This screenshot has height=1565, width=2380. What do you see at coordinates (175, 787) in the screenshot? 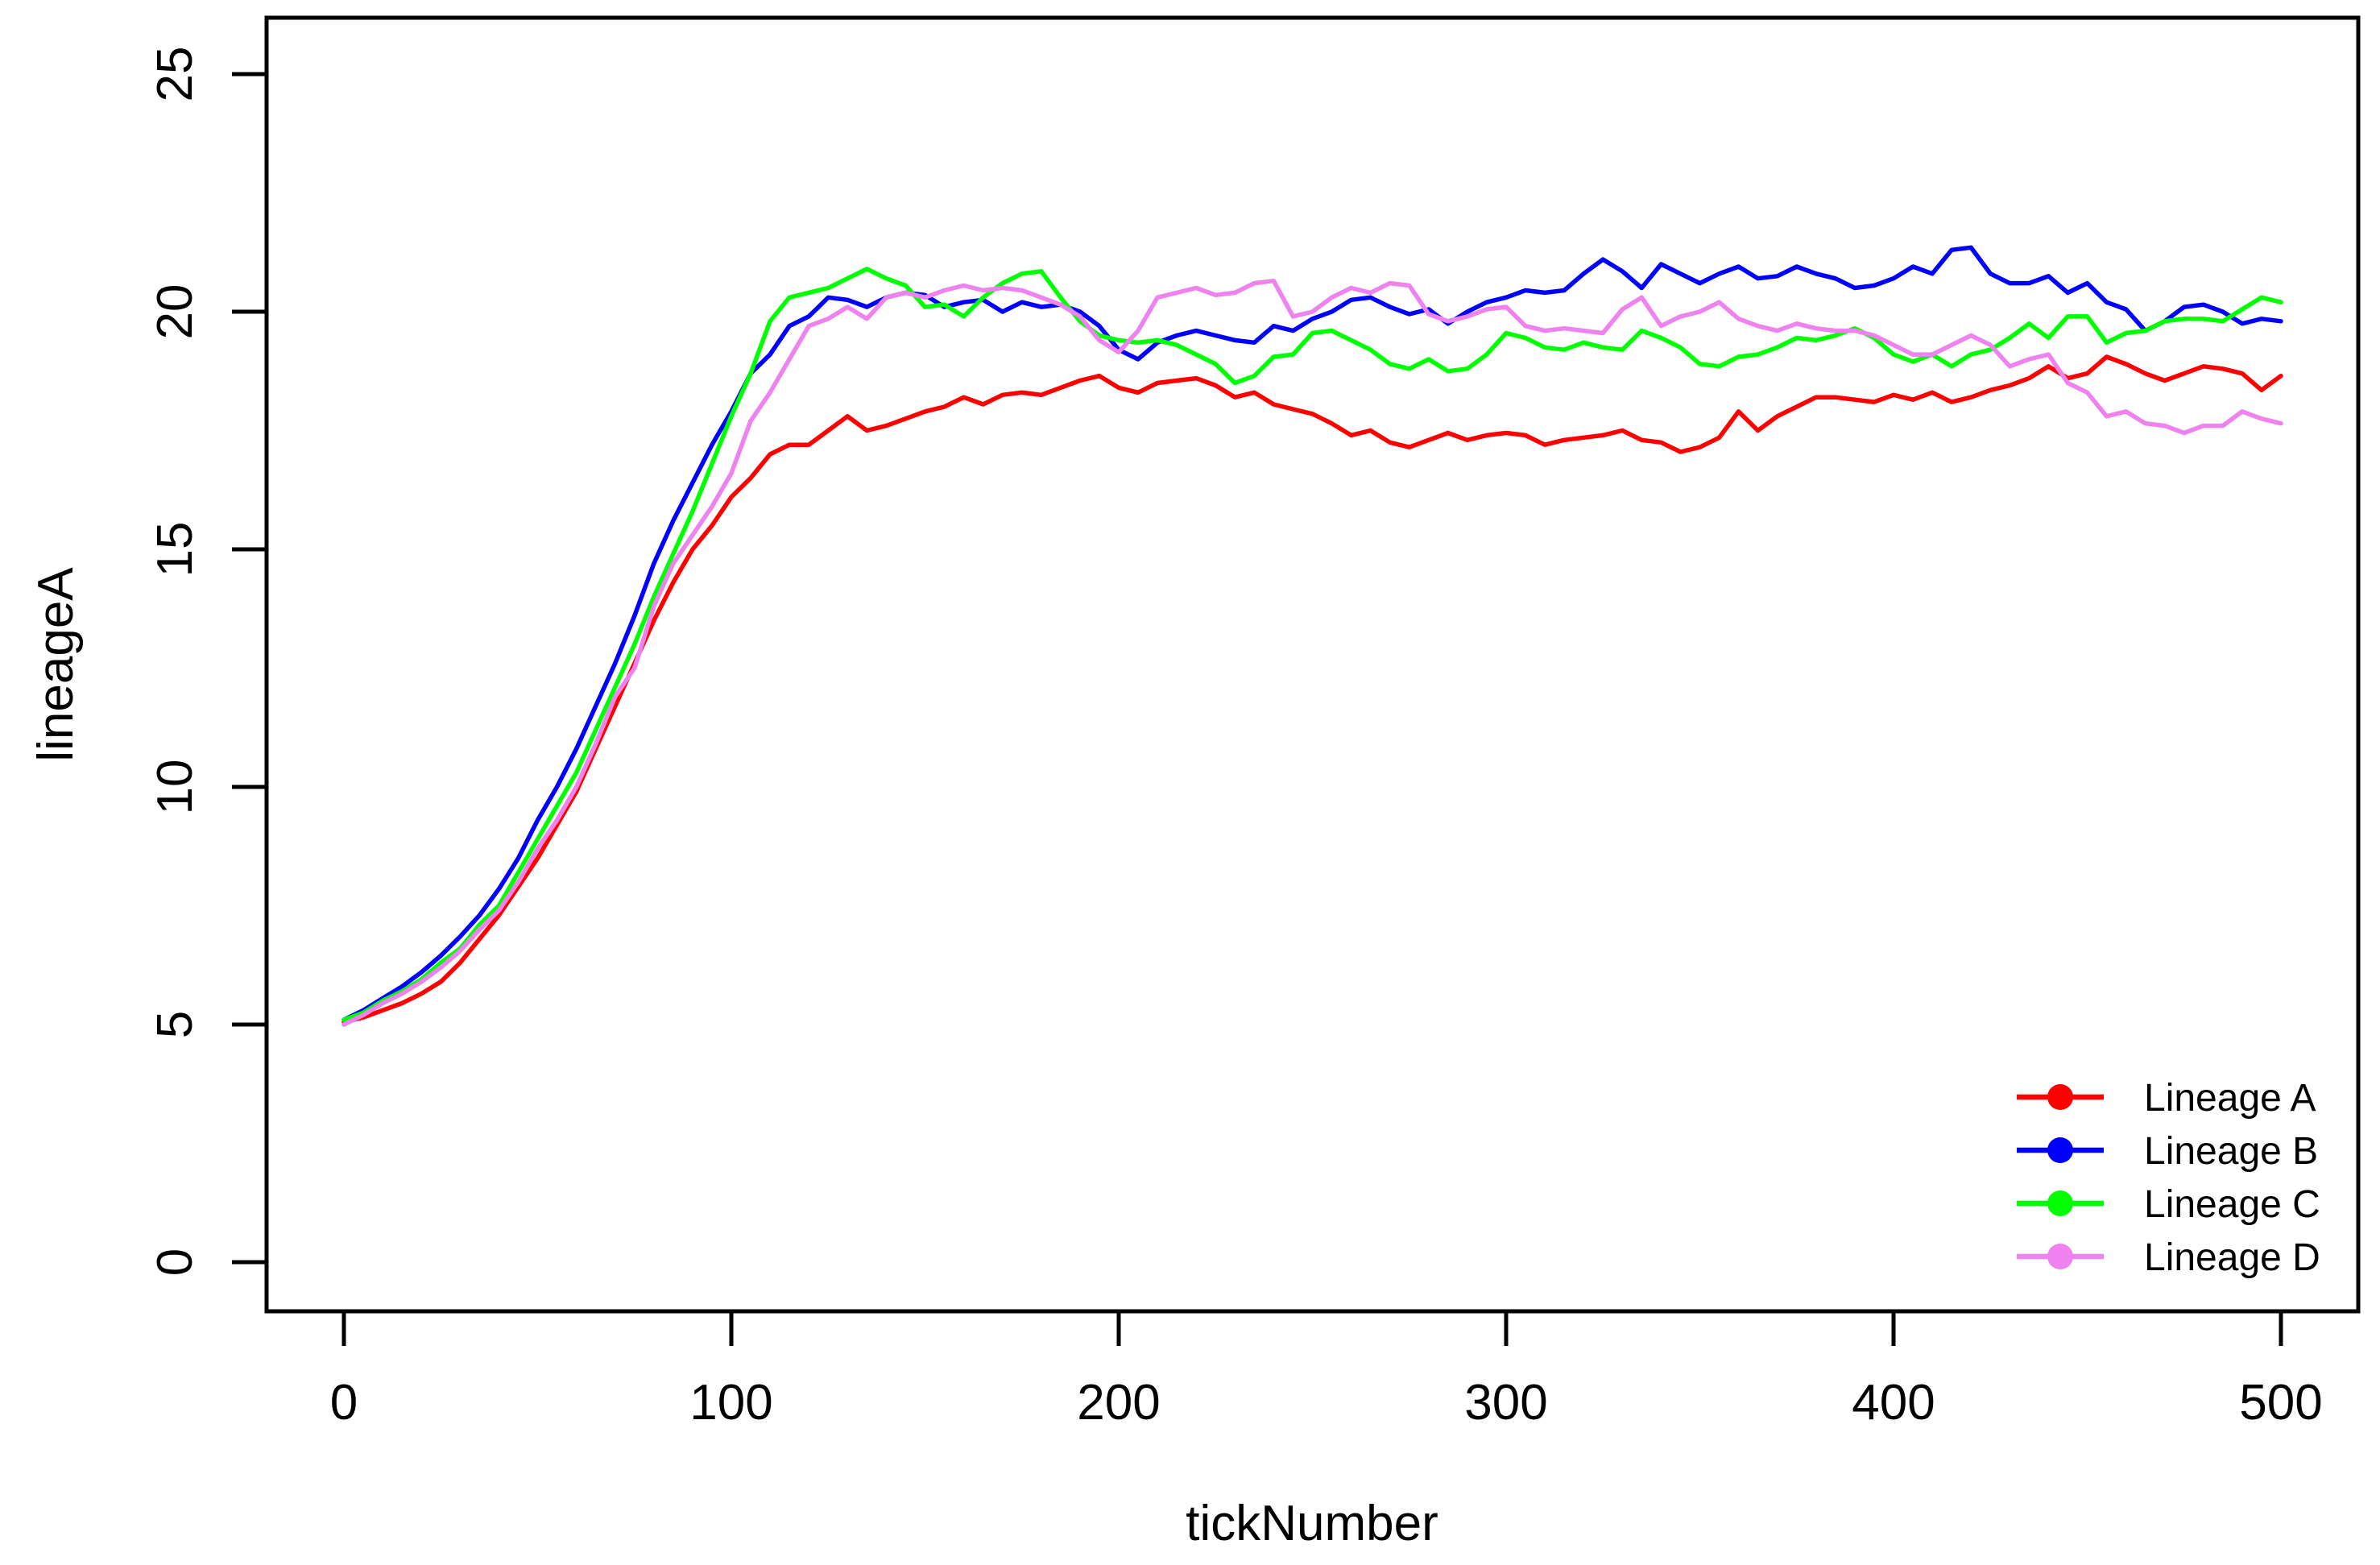
I see `y-tick-label: 10` at bounding box center [175, 787].